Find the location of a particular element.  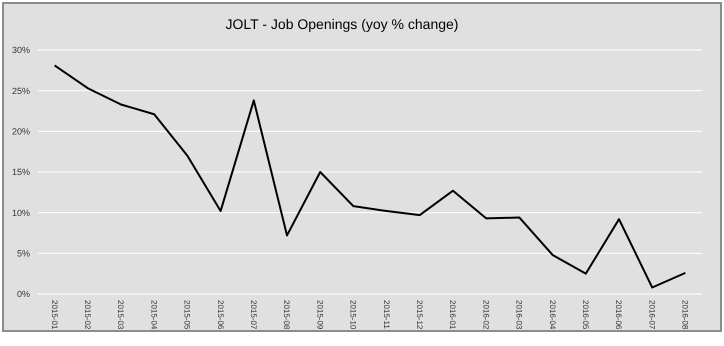

x-tick-label: 2016-06 is located at coordinates (619, 315).